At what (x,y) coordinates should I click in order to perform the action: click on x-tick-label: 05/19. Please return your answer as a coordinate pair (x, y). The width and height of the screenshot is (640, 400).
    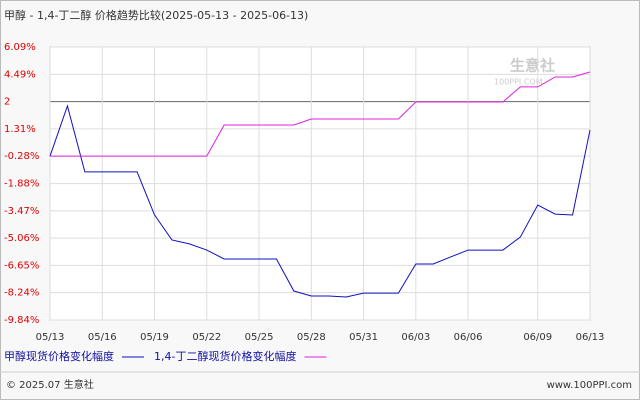
    Looking at the image, I should click on (154, 337).